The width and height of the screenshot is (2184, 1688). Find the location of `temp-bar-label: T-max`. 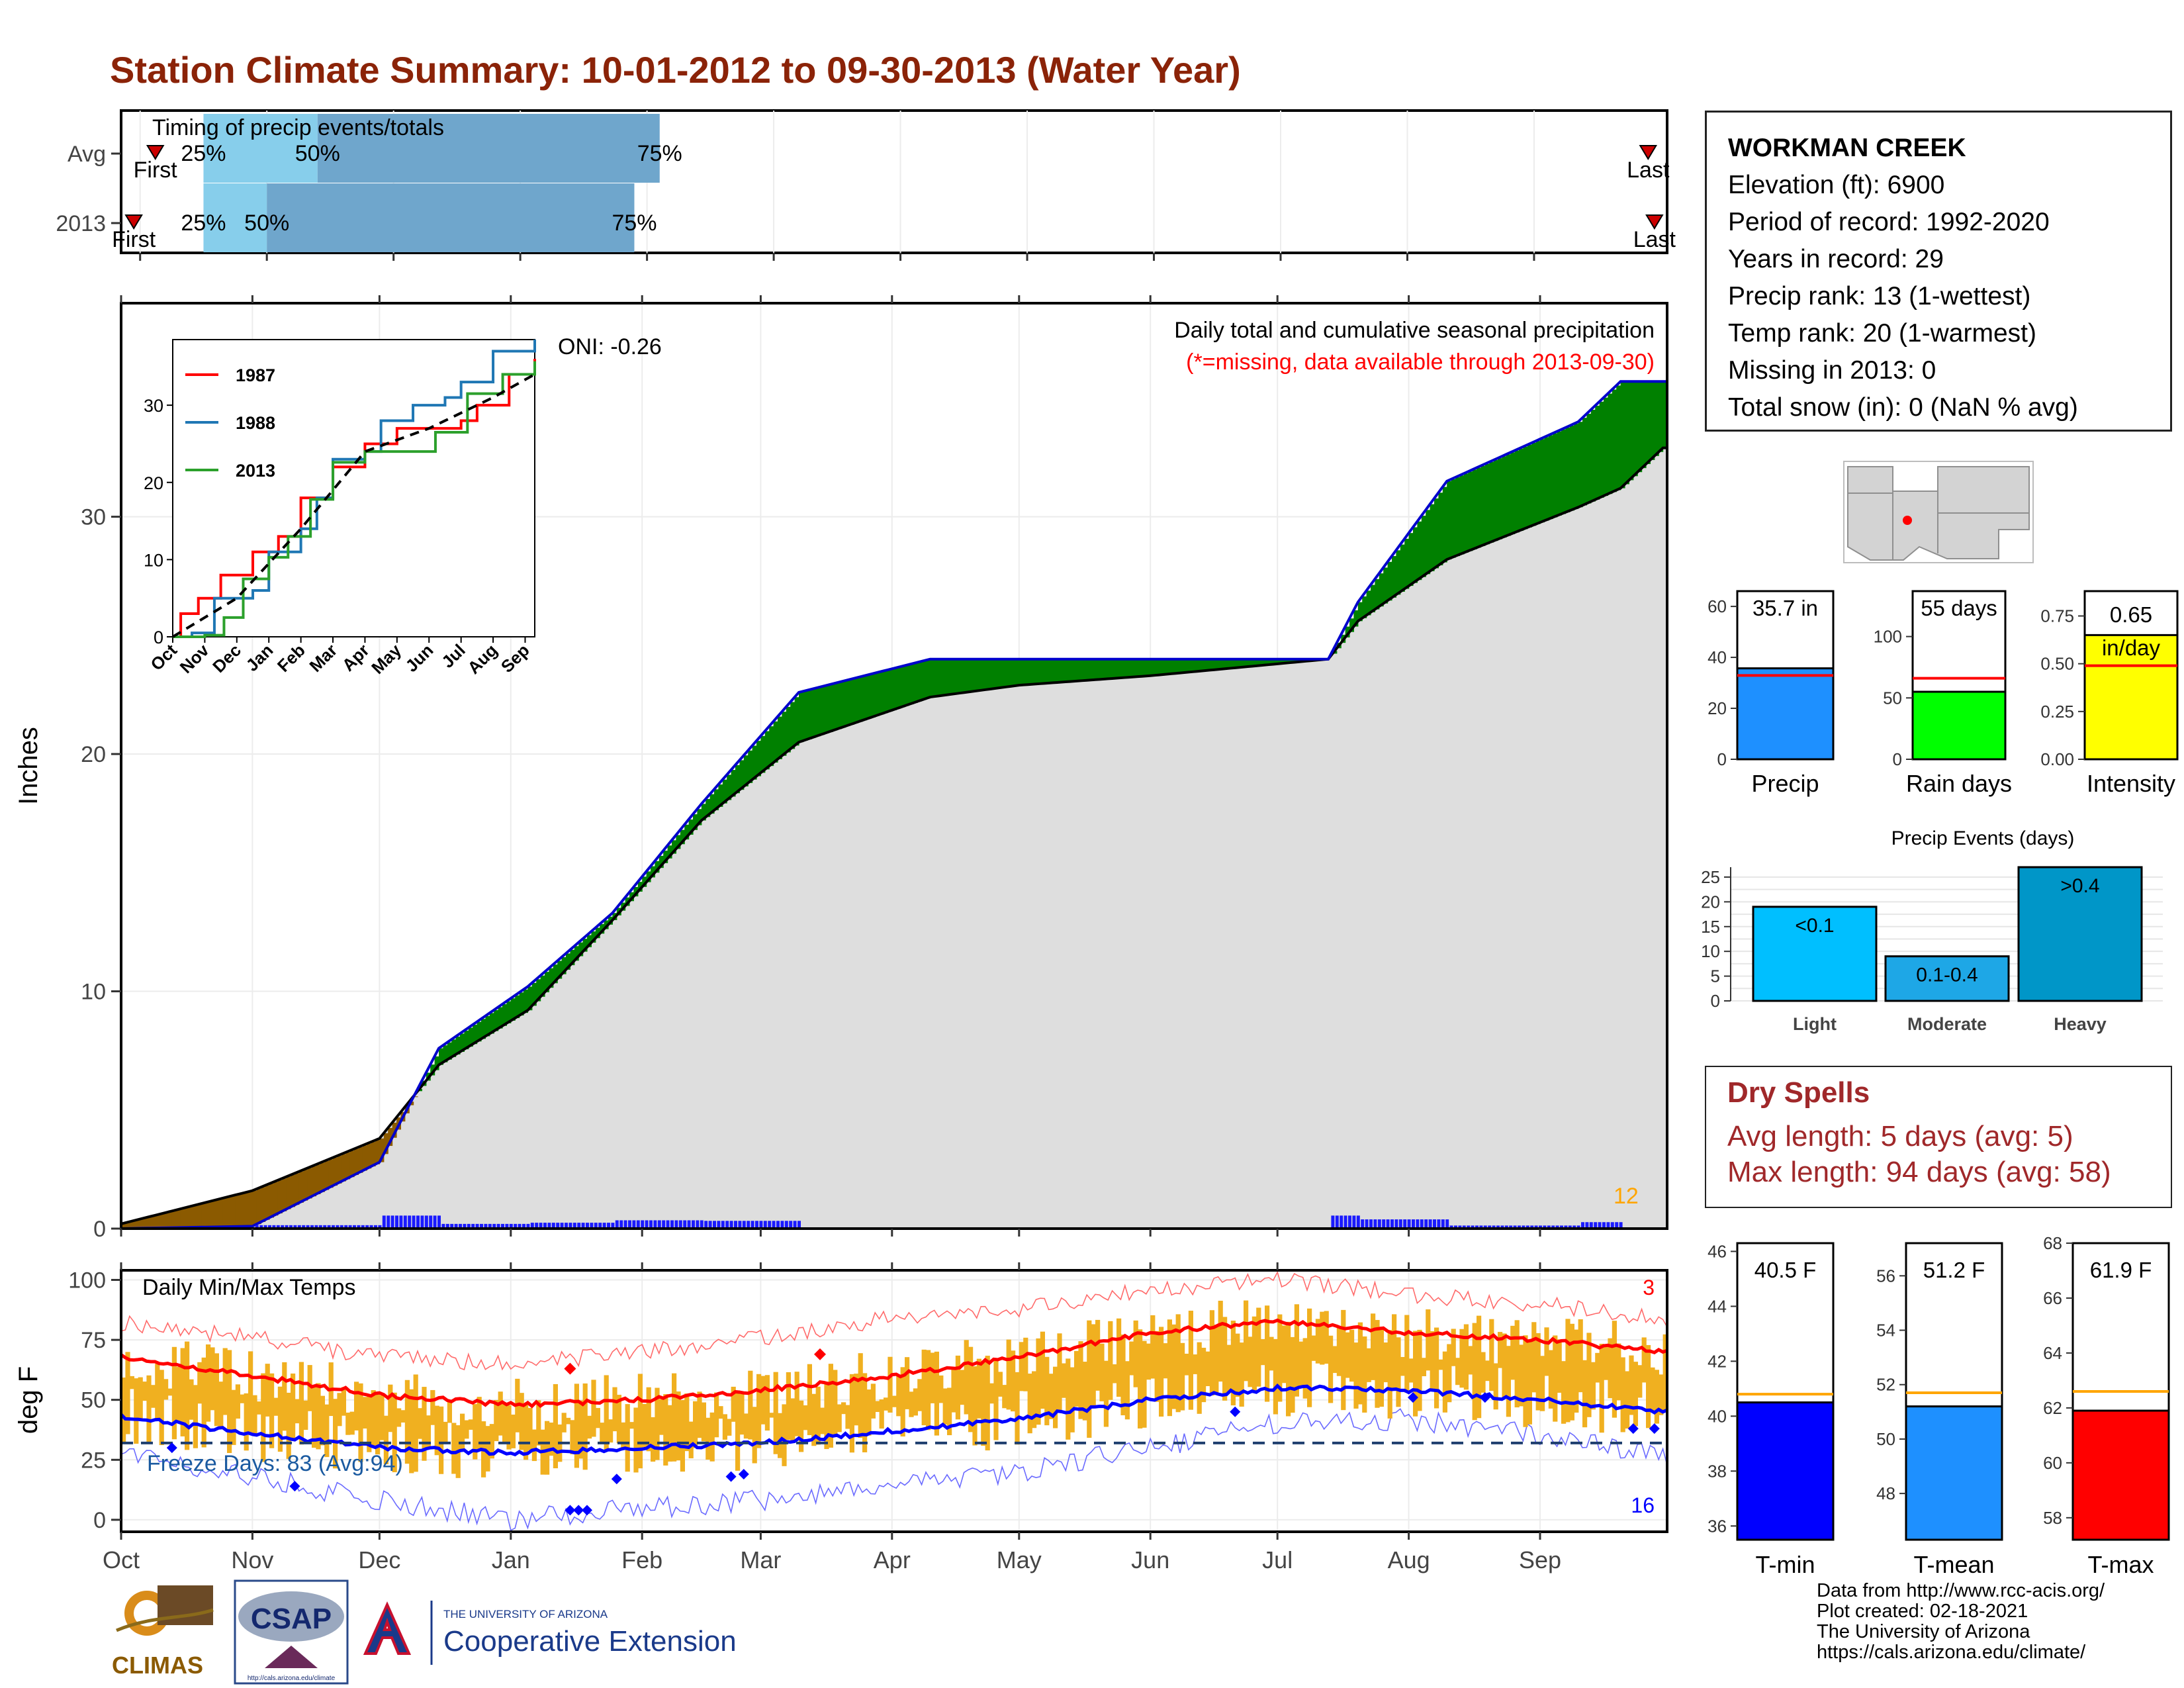

temp-bar-label: T-max is located at coordinates (2120, 1564).